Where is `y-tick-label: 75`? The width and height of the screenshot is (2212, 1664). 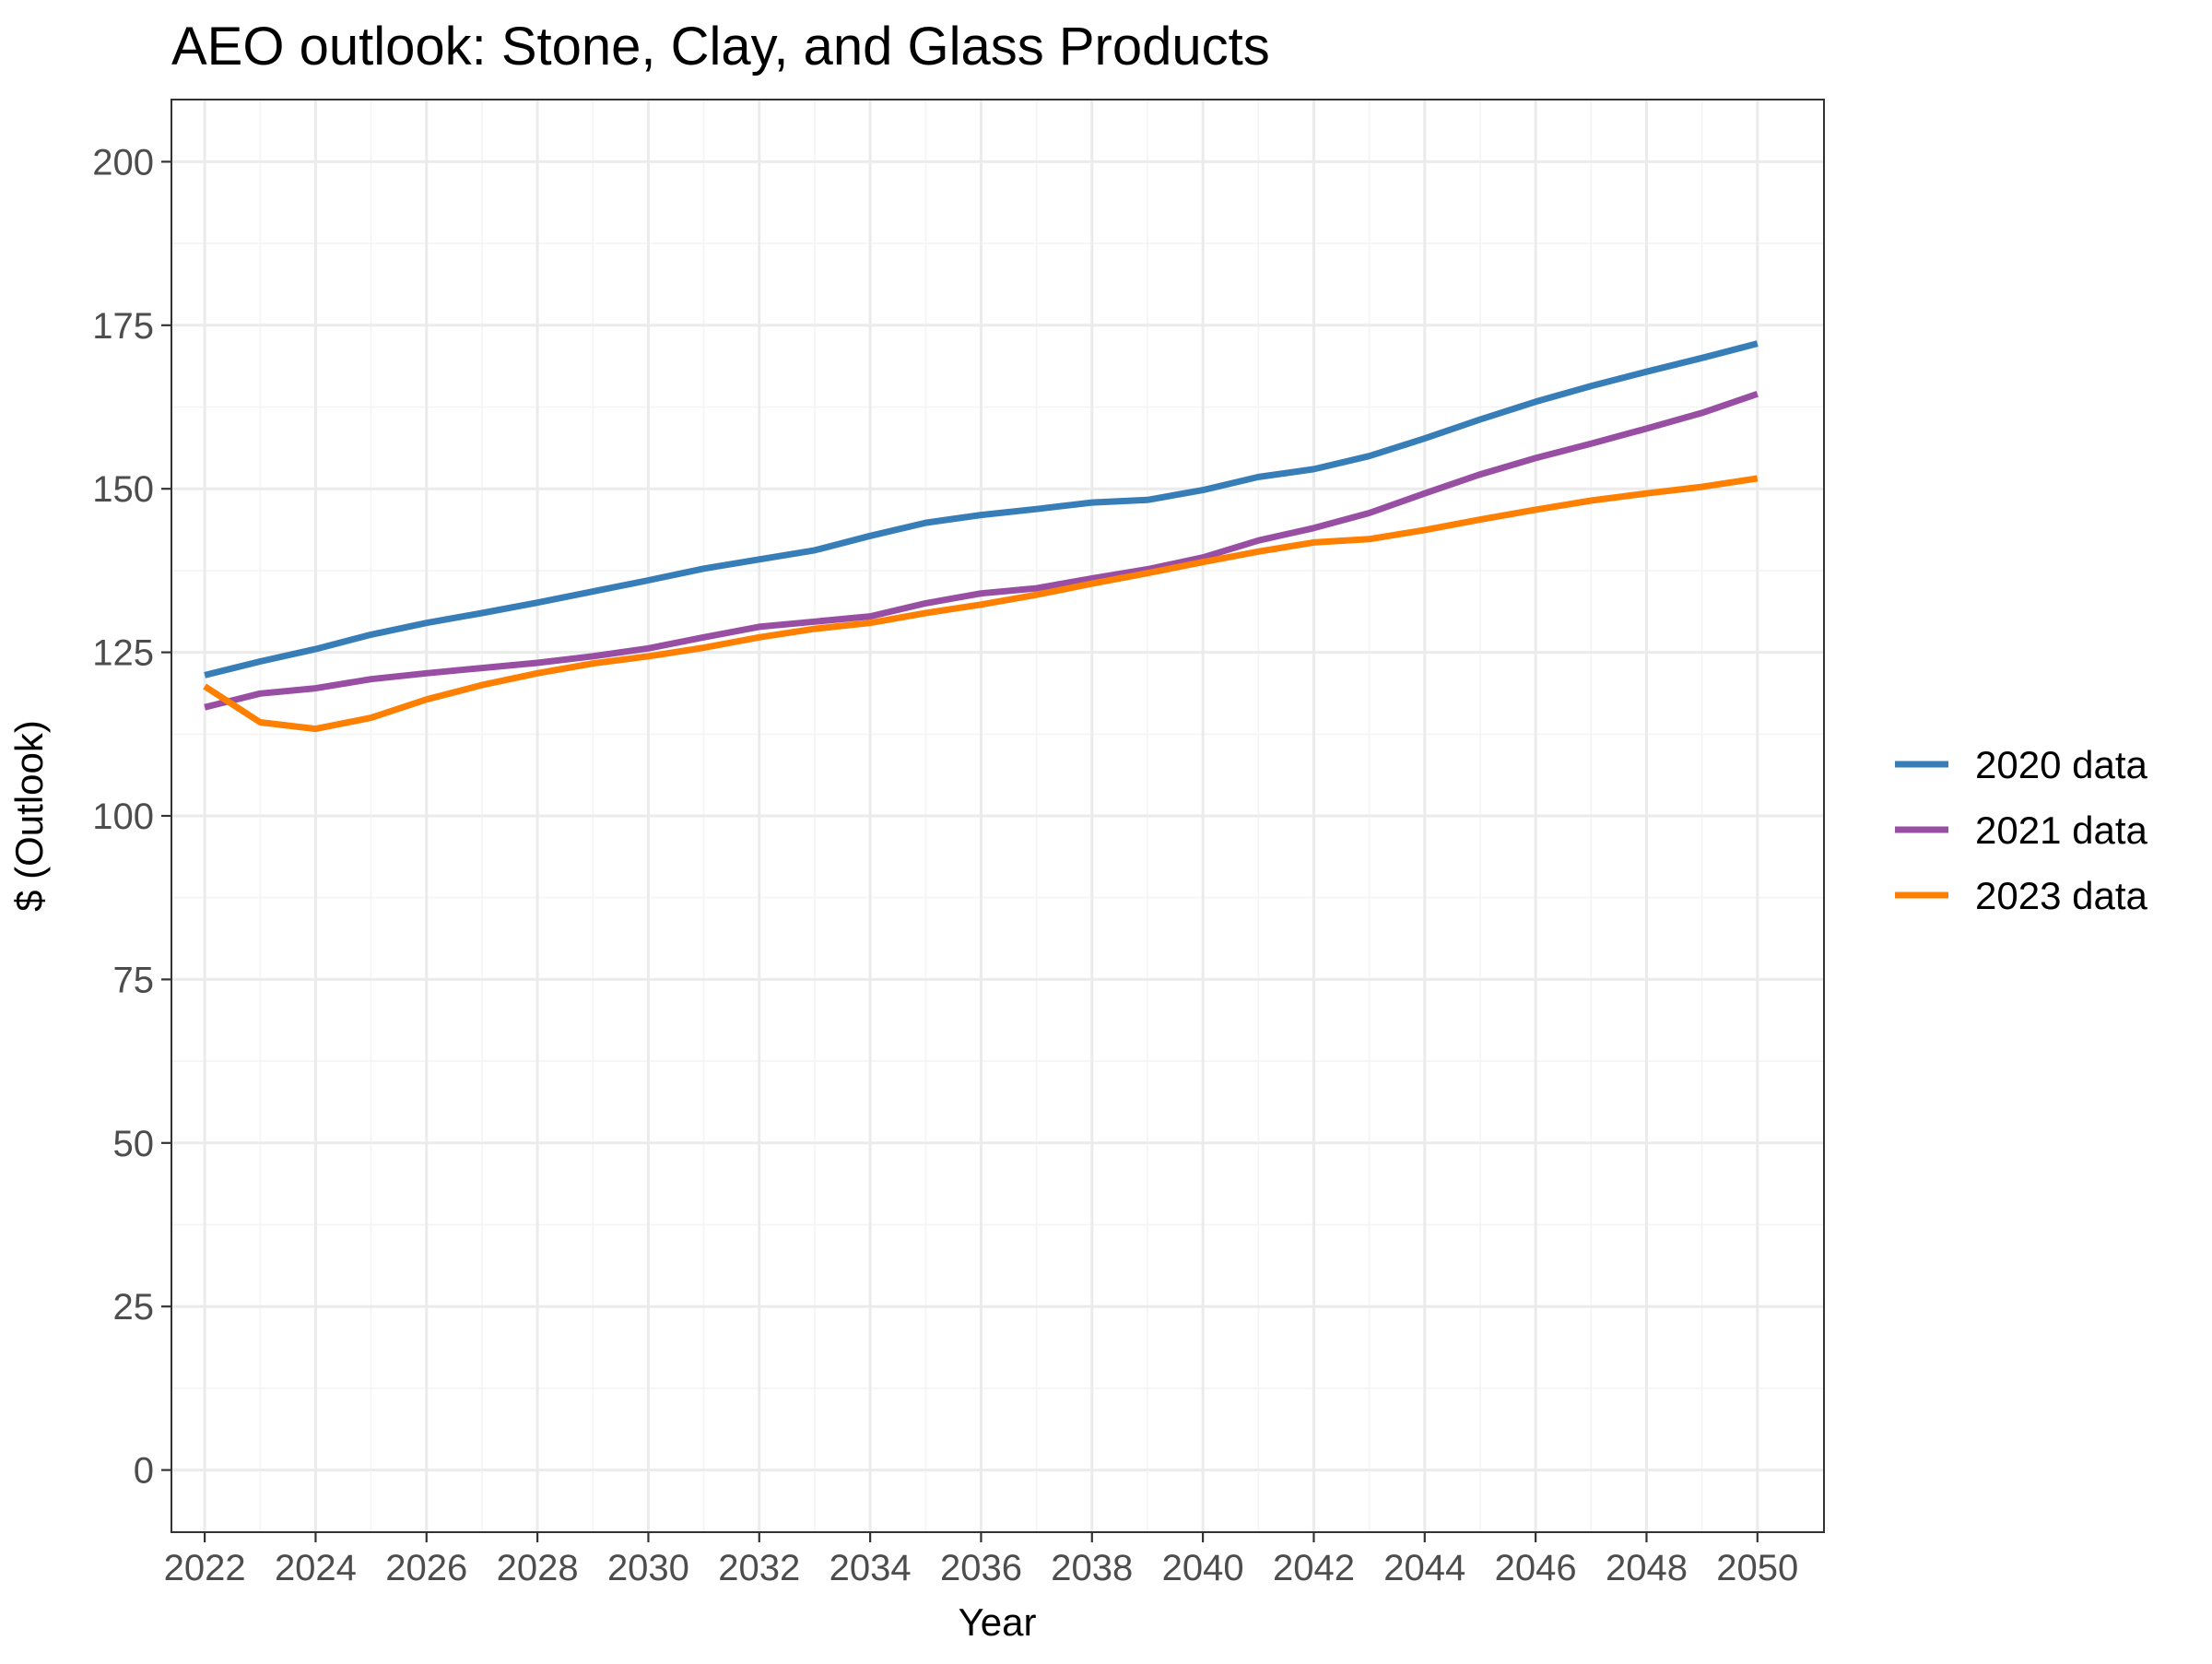
y-tick-label: 75 is located at coordinates (134, 980).